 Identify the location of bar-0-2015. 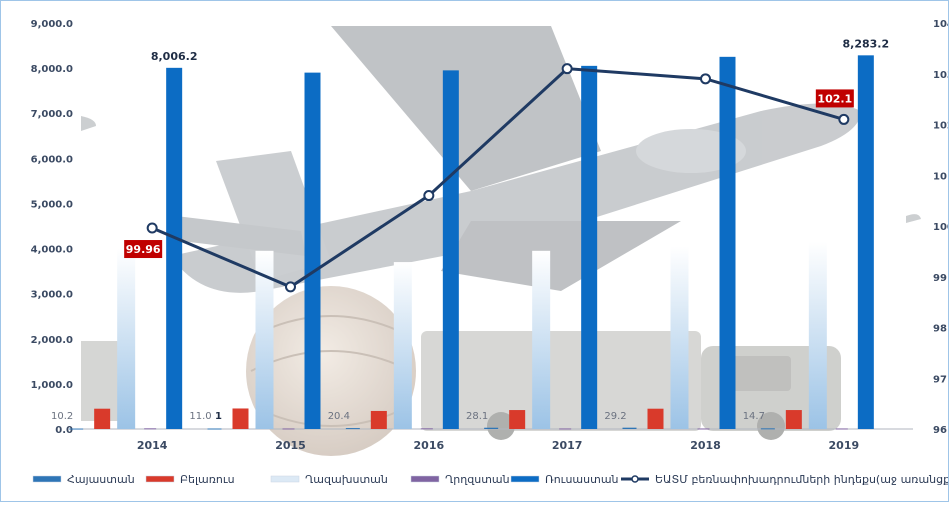
(214, 429).